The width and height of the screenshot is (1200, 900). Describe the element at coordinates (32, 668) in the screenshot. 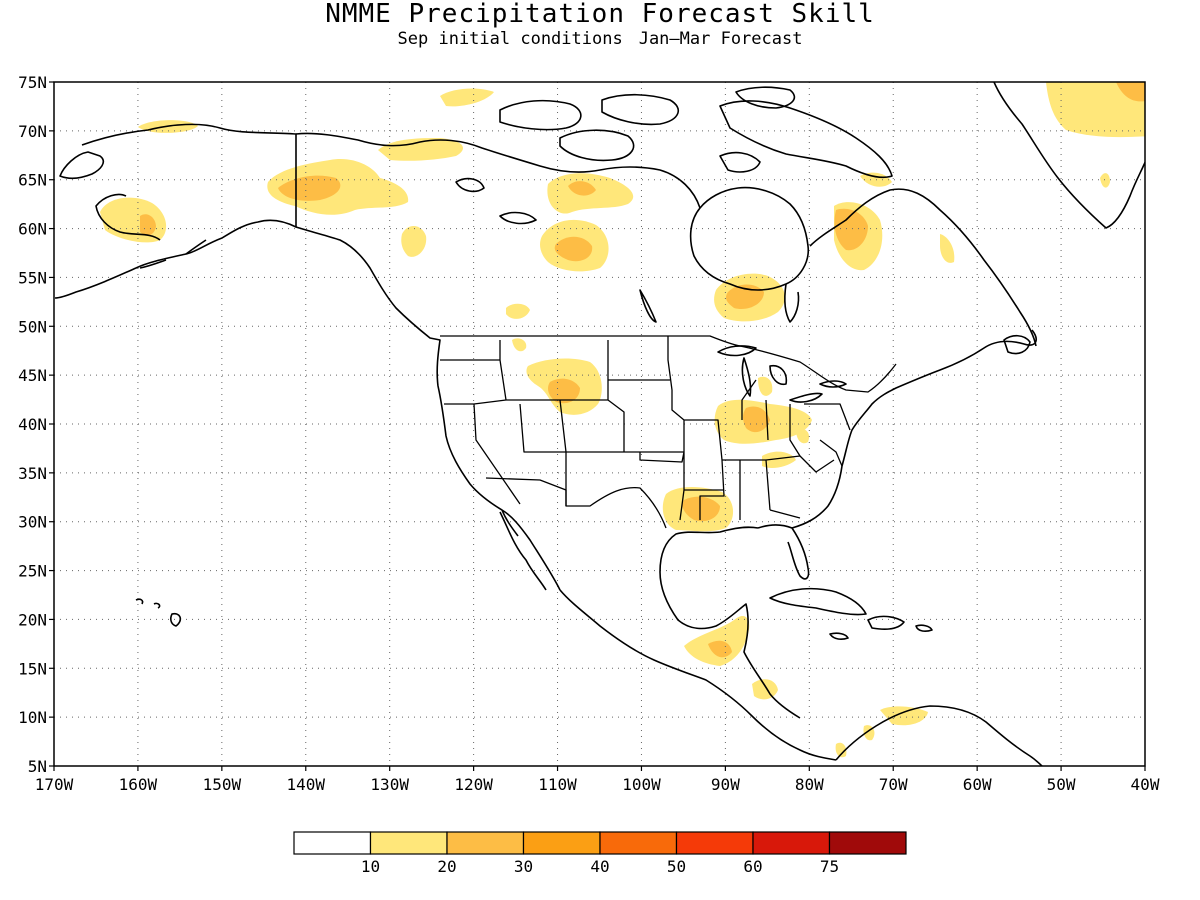

I see `lat-tick-label: 15N` at that location.